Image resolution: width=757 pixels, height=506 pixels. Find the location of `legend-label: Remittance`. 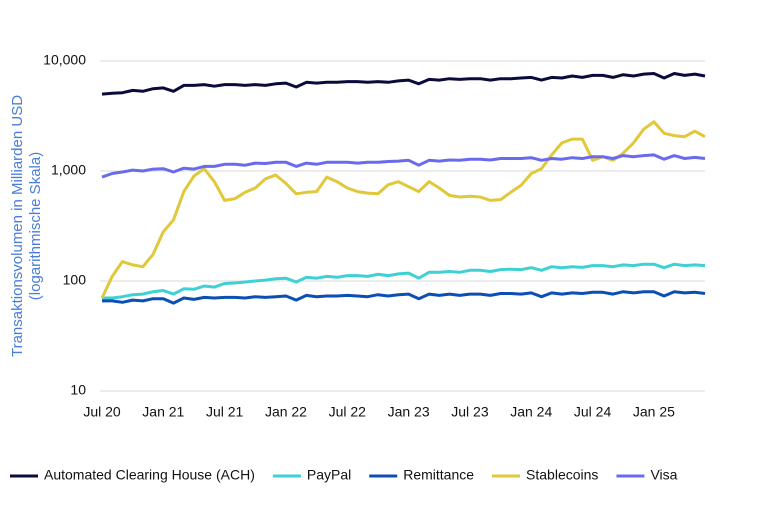

legend-label: Remittance is located at coordinates (438, 475).